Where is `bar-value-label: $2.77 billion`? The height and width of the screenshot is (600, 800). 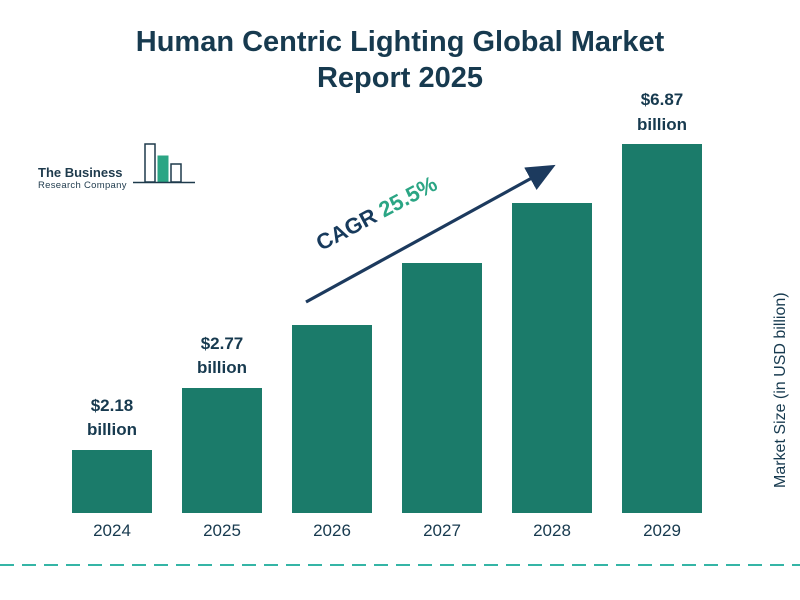
bar-value-label: $2.77 billion is located at coordinates (222, 355).